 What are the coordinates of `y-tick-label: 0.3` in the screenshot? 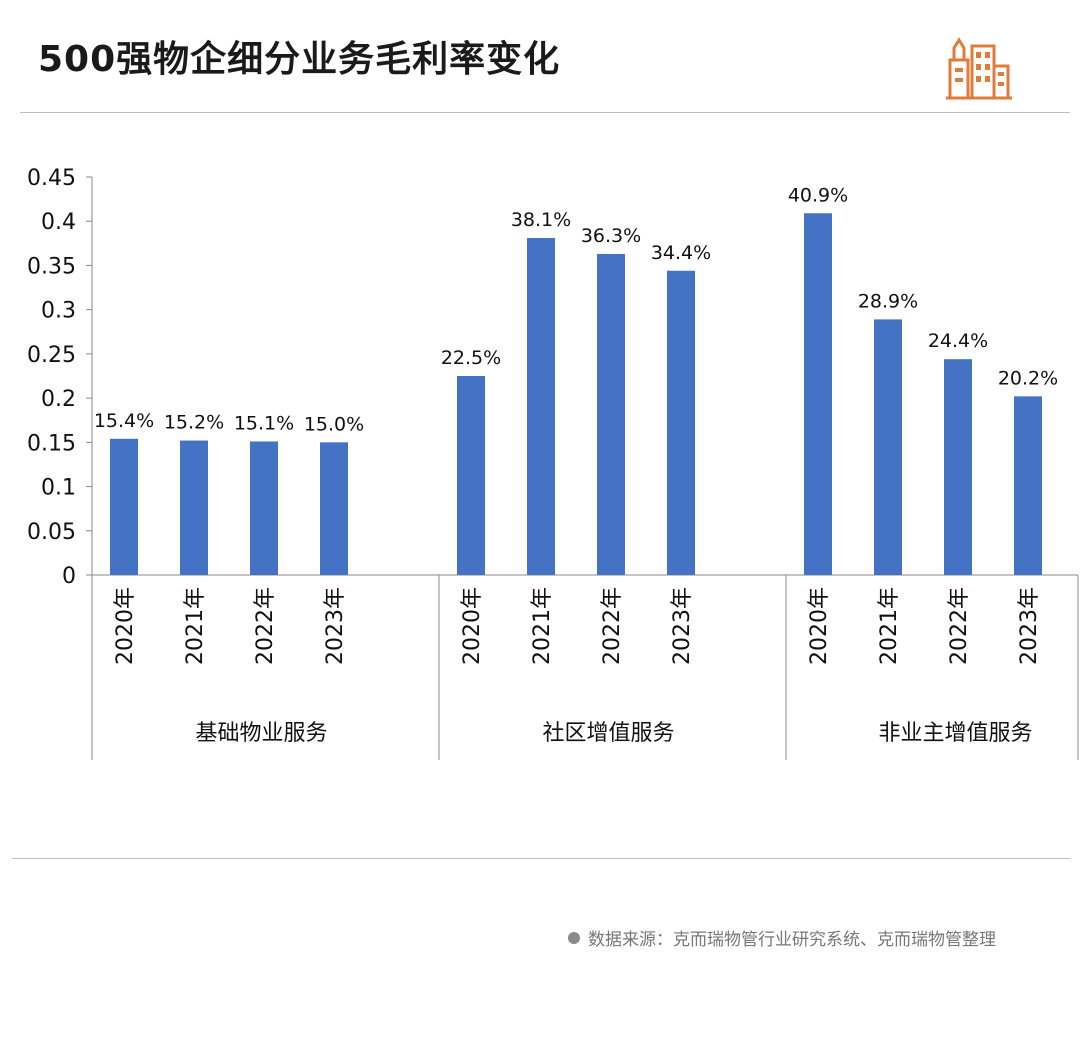 It's located at (58, 311).